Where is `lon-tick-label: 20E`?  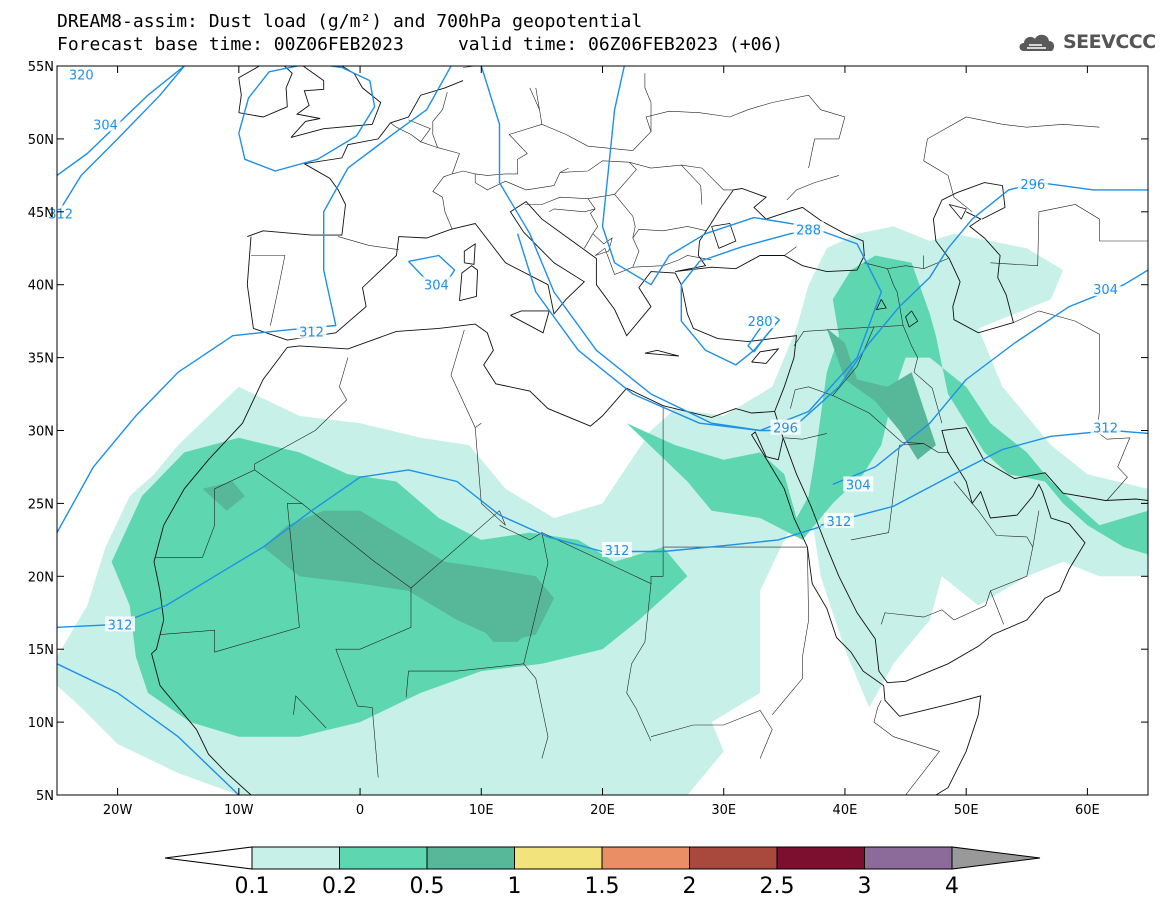
lon-tick-label: 20E is located at coordinates (602, 810).